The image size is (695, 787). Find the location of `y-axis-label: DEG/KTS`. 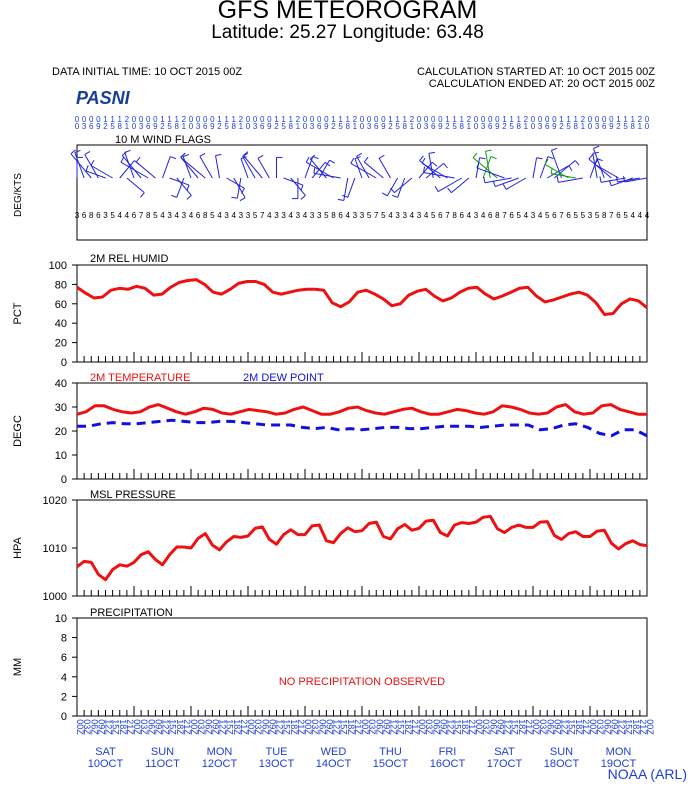

y-axis-label: DEG/KTS is located at coordinates (18, 195).